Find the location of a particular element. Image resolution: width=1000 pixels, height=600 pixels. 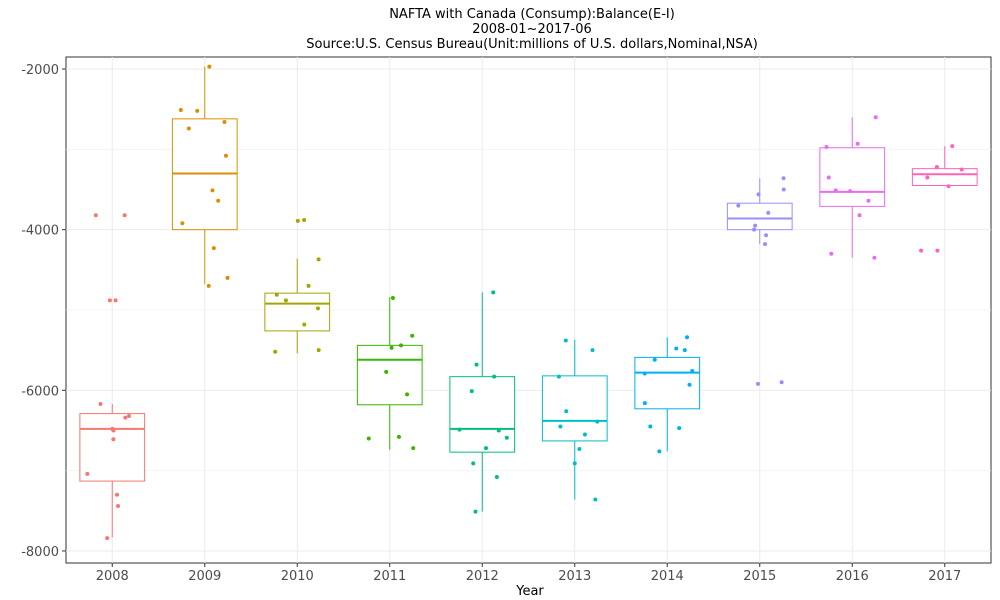

x-tick-label: 2017 is located at coordinates (944, 576).